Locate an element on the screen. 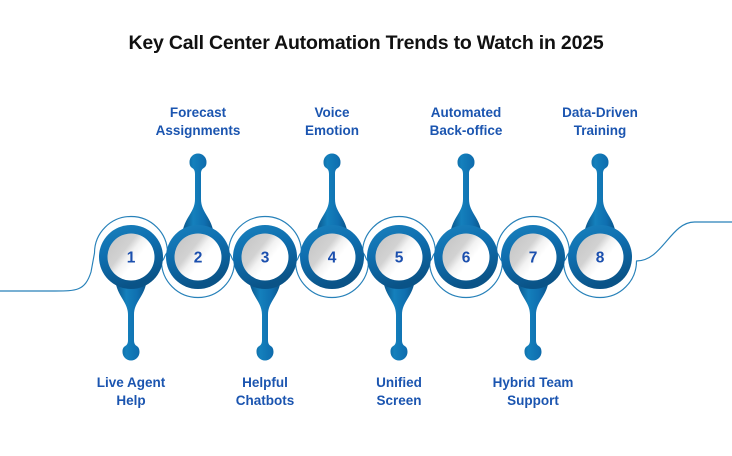 The width and height of the screenshot is (732, 456). node-label-5: Unified Screen is located at coordinates (399, 392).